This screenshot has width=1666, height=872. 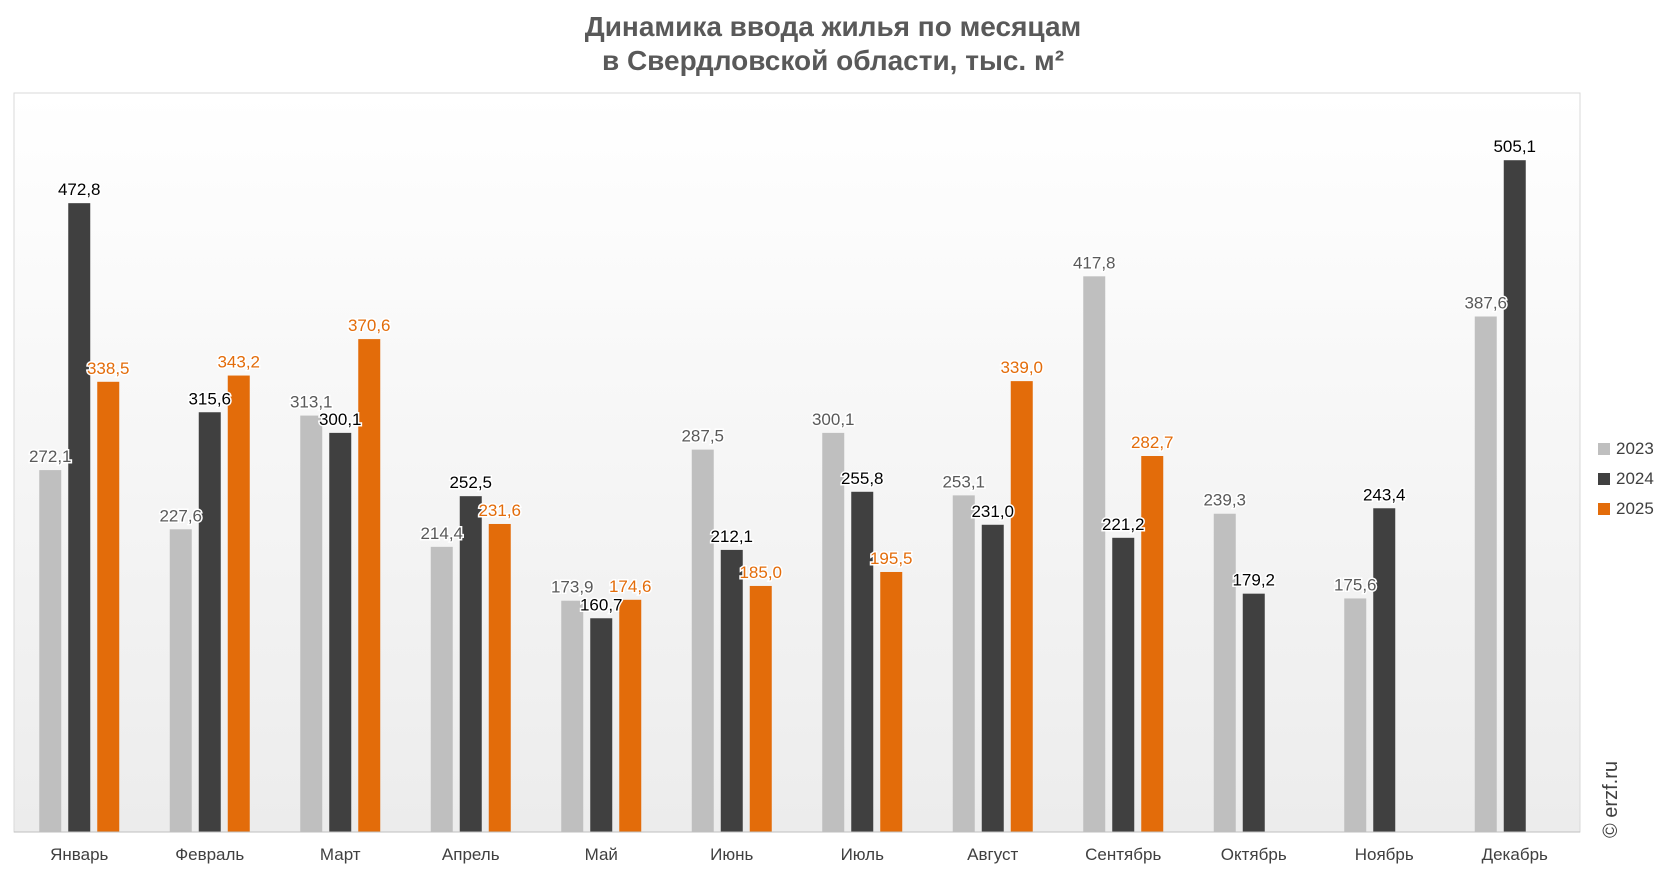 I want to click on legend: 2023 2024 2025, so click(x=1626, y=479).